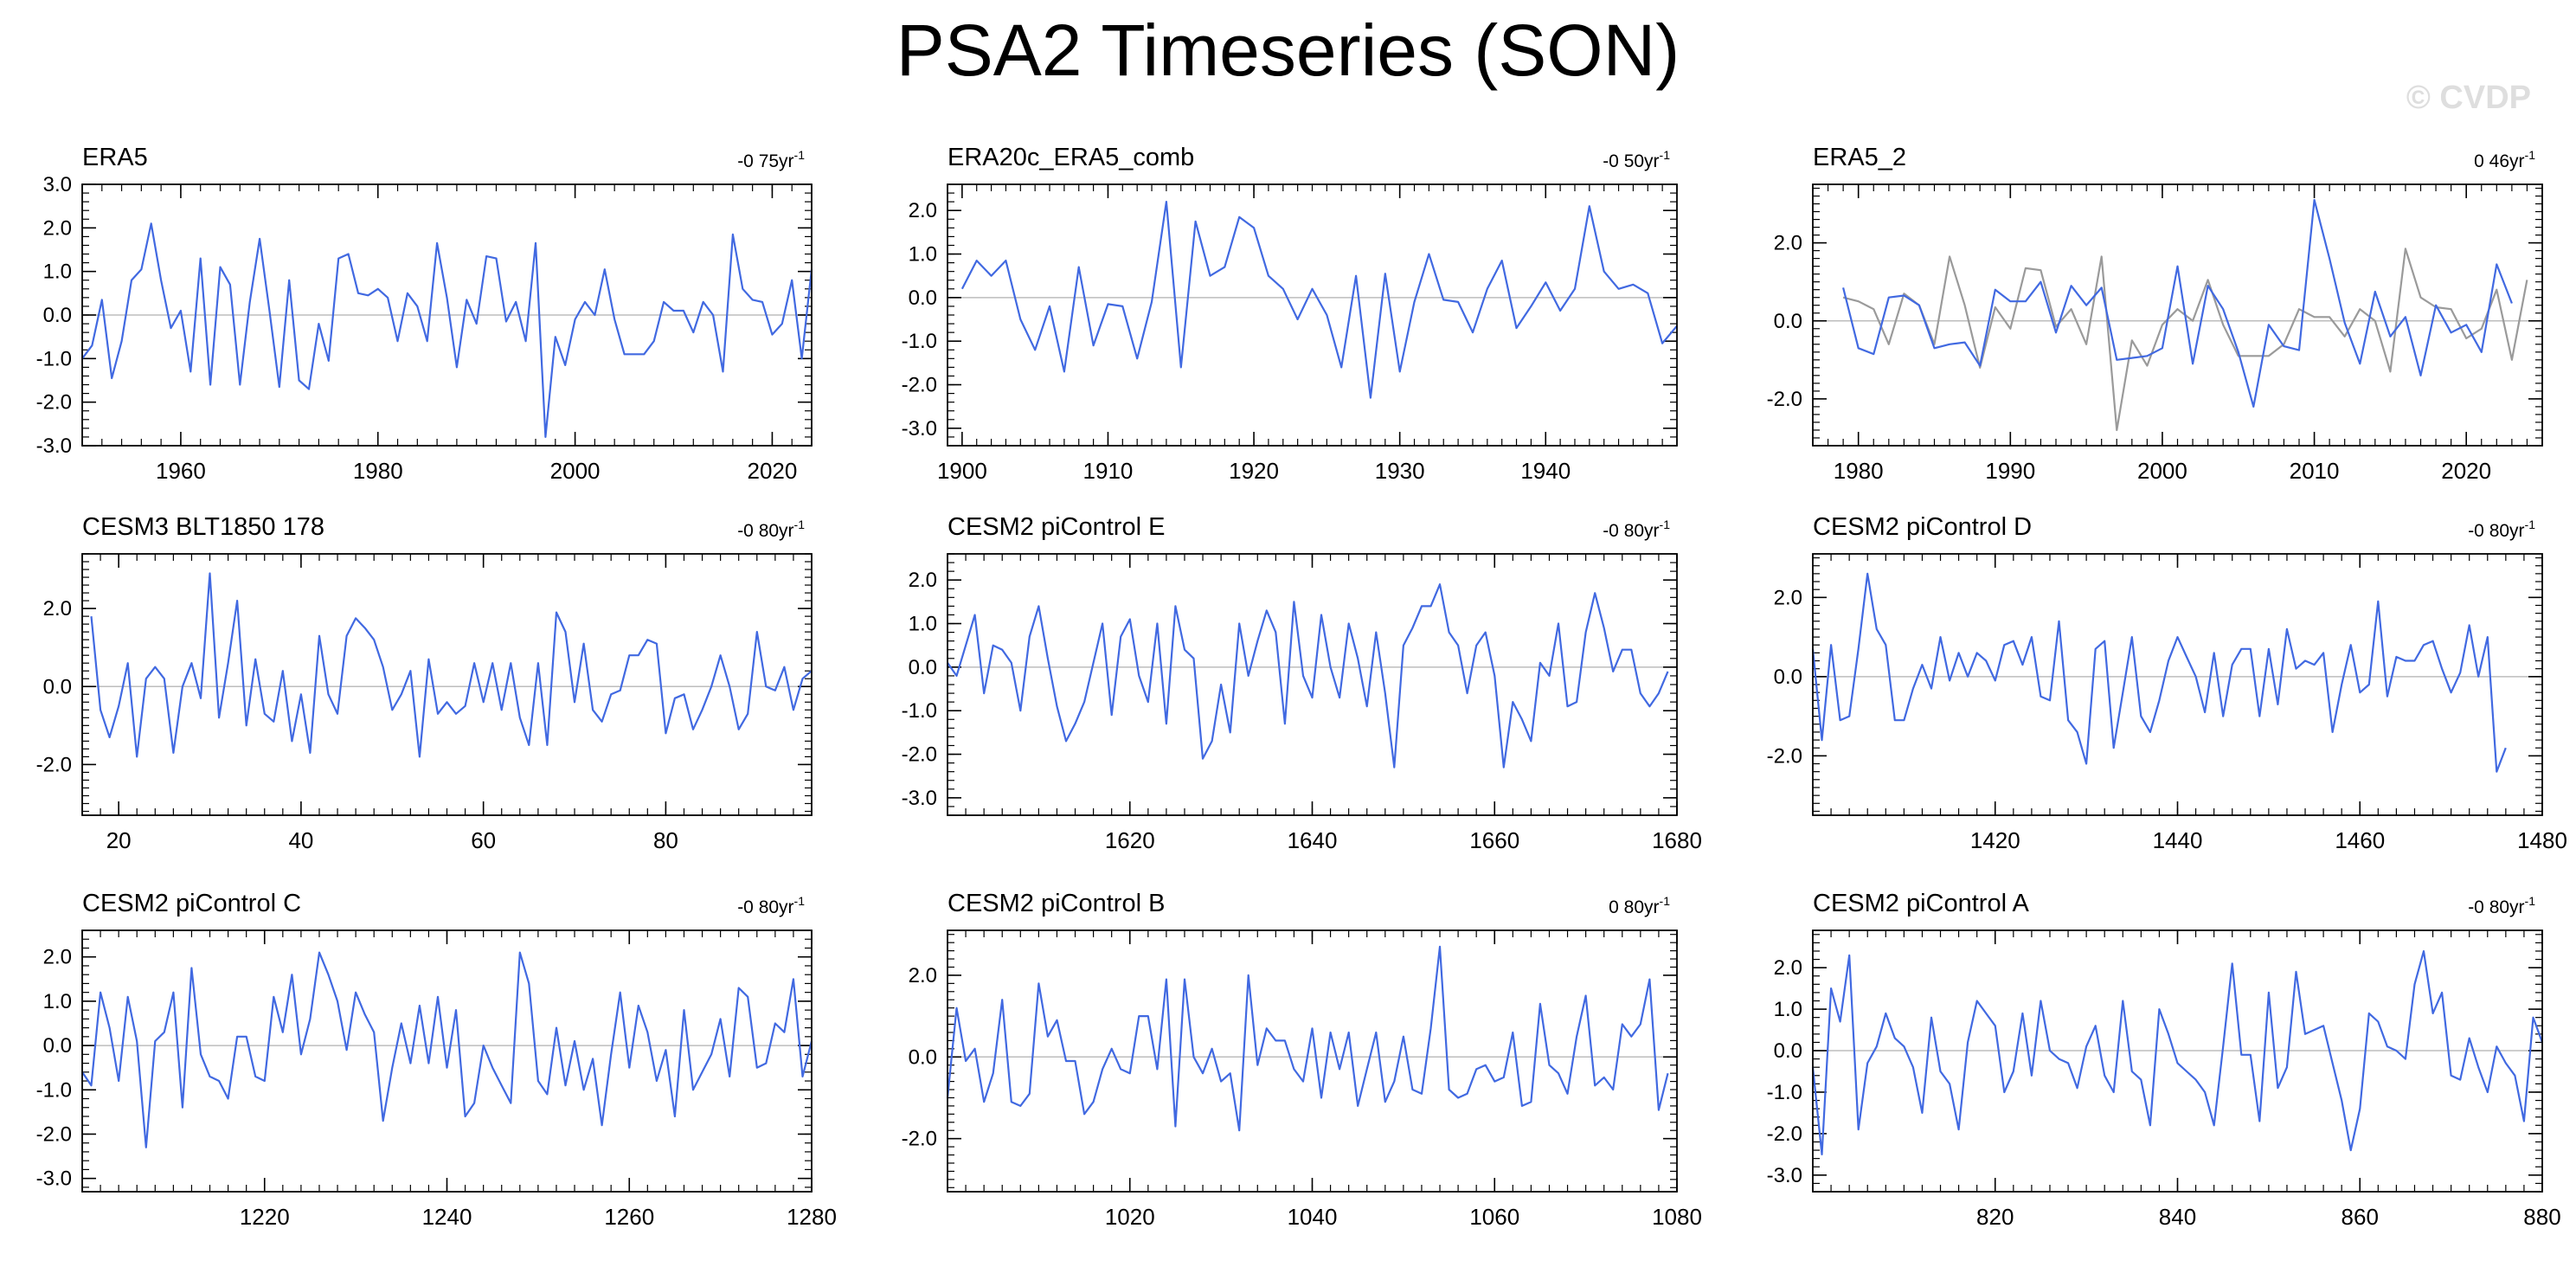 This screenshot has height=1267, width=2576. What do you see at coordinates (484, 840) in the screenshot?
I see `x-tick-label: 60` at bounding box center [484, 840].